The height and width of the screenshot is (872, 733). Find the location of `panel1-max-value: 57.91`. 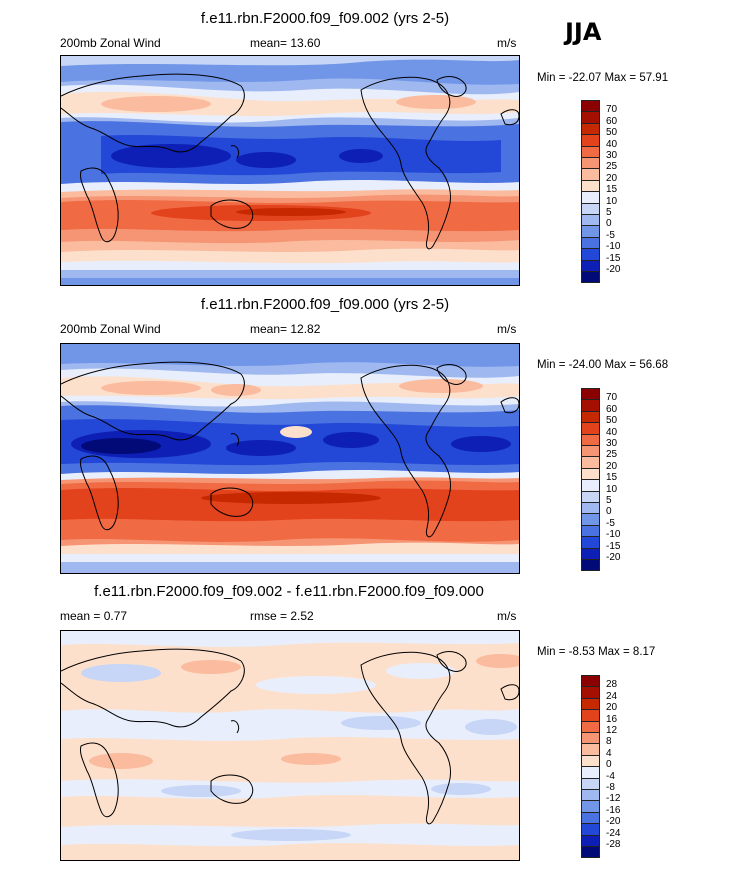

panel1-max-value: 57.91 is located at coordinates (654, 78).